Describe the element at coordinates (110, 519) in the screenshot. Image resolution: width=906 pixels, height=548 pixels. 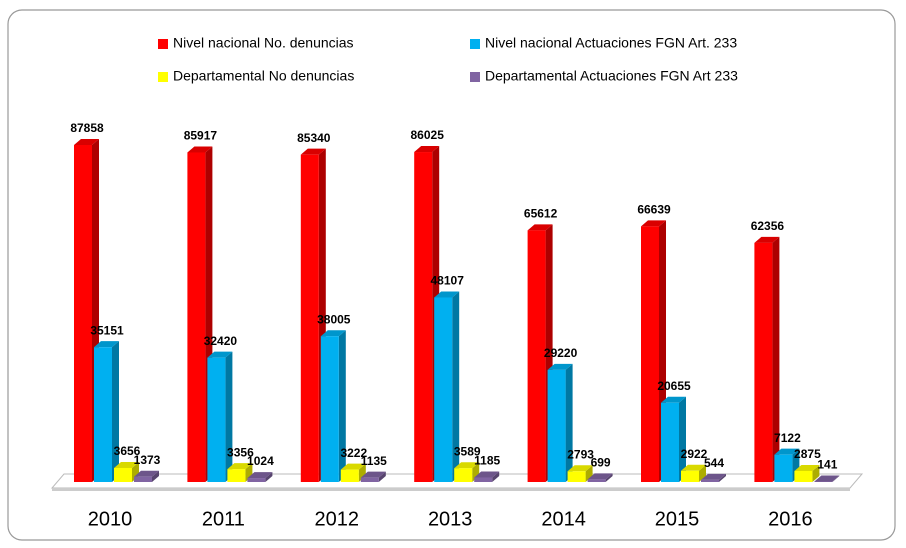
I see `x-tick-label: 2010` at that location.